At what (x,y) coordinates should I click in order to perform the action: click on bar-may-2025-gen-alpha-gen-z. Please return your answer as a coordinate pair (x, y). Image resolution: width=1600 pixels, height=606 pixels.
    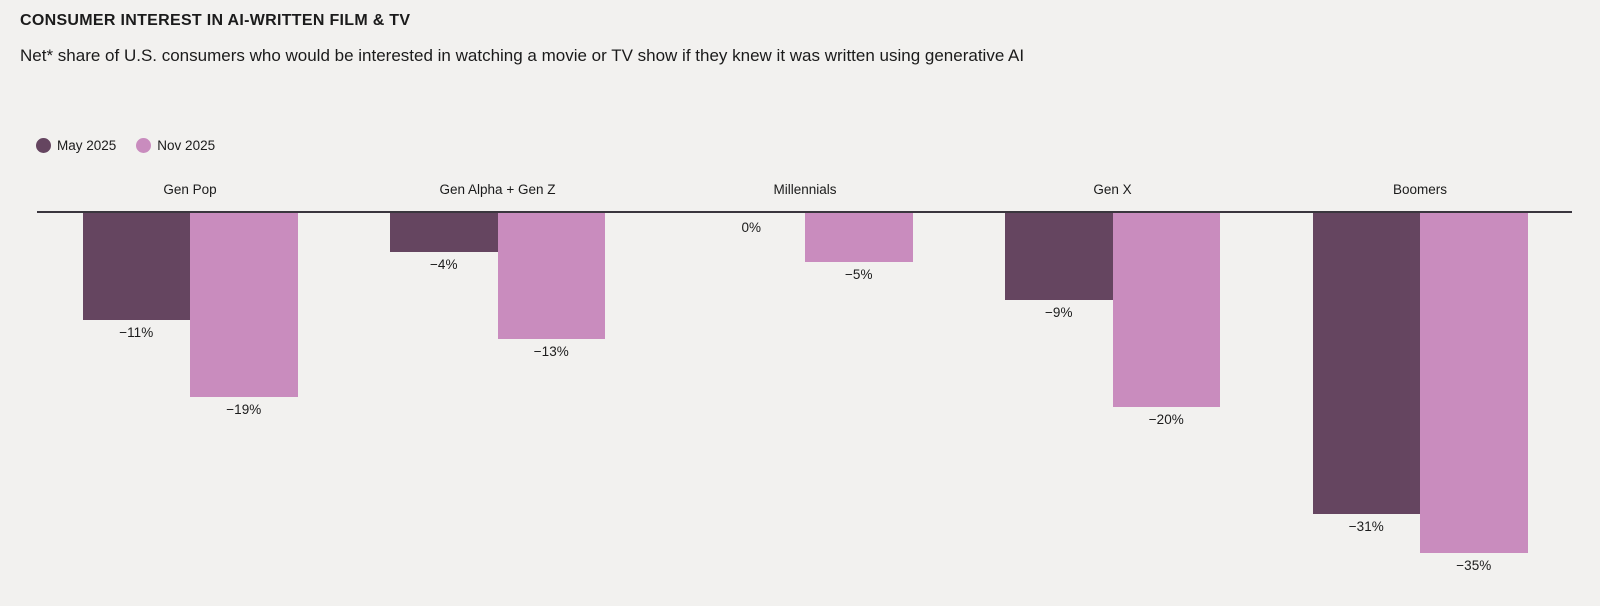
    Looking at the image, I should click on (444, 232).